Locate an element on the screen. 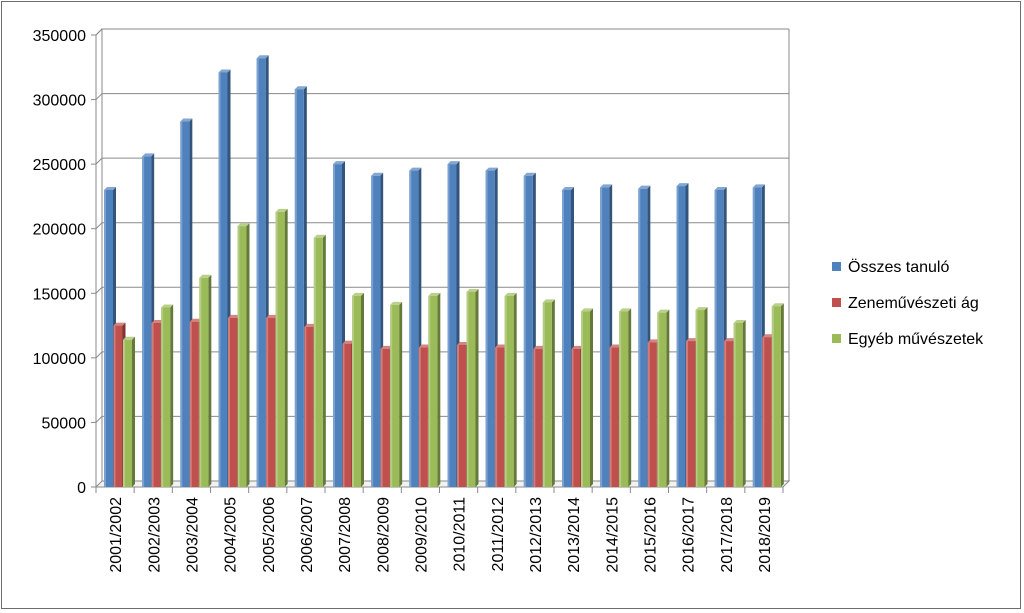 The height and width of the screenshot is (613, 1024). bar-egyeb-2015/2016 is located at coordinates (663, 398).